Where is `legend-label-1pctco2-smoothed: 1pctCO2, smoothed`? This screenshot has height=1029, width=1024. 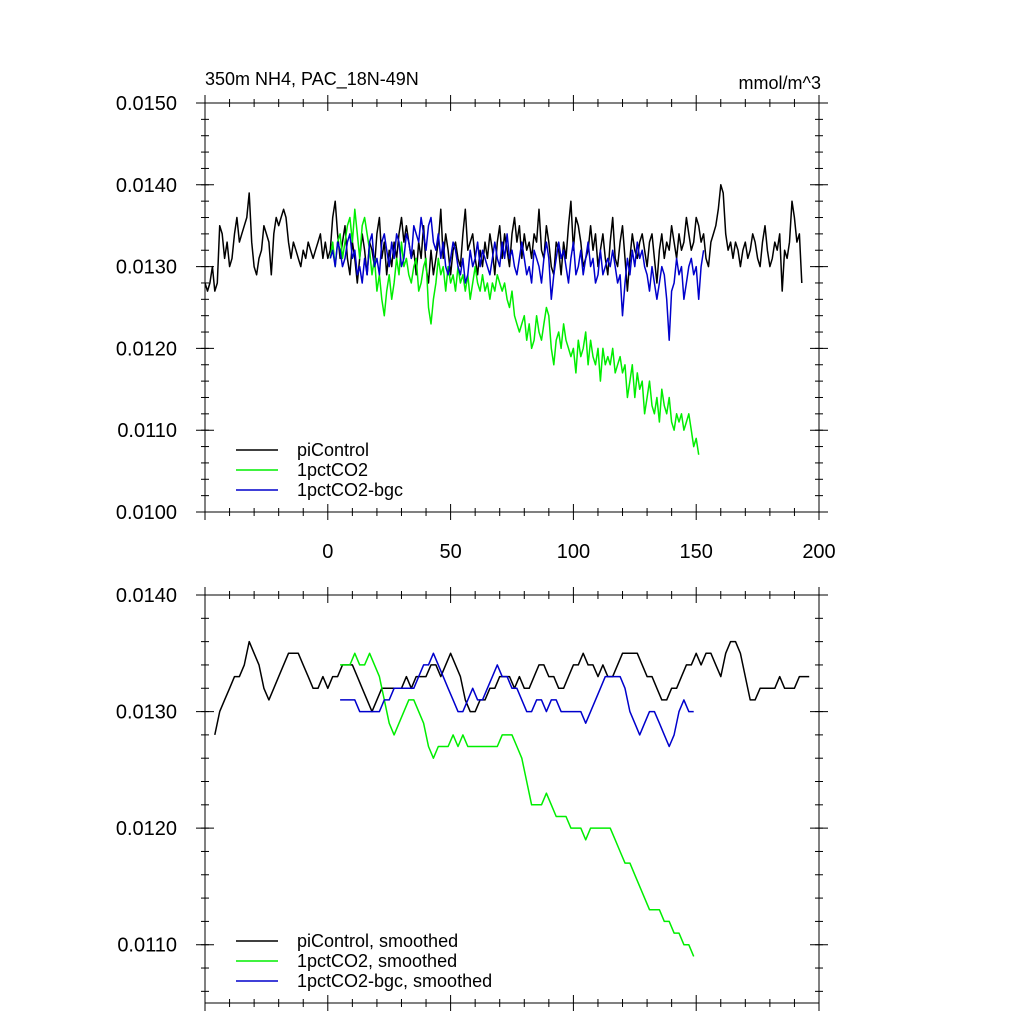 legend-label-1pctco2-smoothed: 1pctCO2, smoothed is located at coordinates (377, 961).